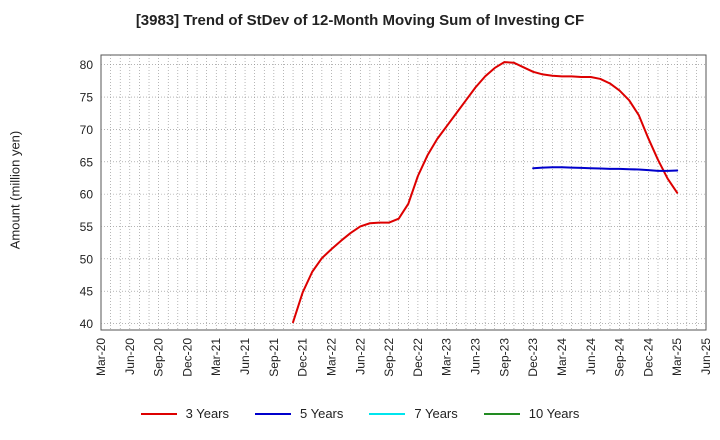 The width and height of the screenshot is (720, 440). Describe the element at coordinates (418, 357) in the screenshot. I see `x-tick-label: Dec-22` at that location.